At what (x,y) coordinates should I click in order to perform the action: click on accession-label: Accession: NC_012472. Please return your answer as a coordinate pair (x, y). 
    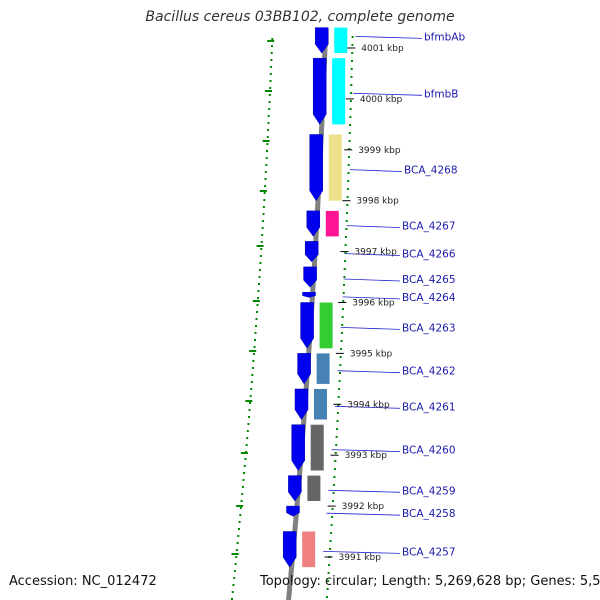
    Looking at the image, I should click on (83, 581).